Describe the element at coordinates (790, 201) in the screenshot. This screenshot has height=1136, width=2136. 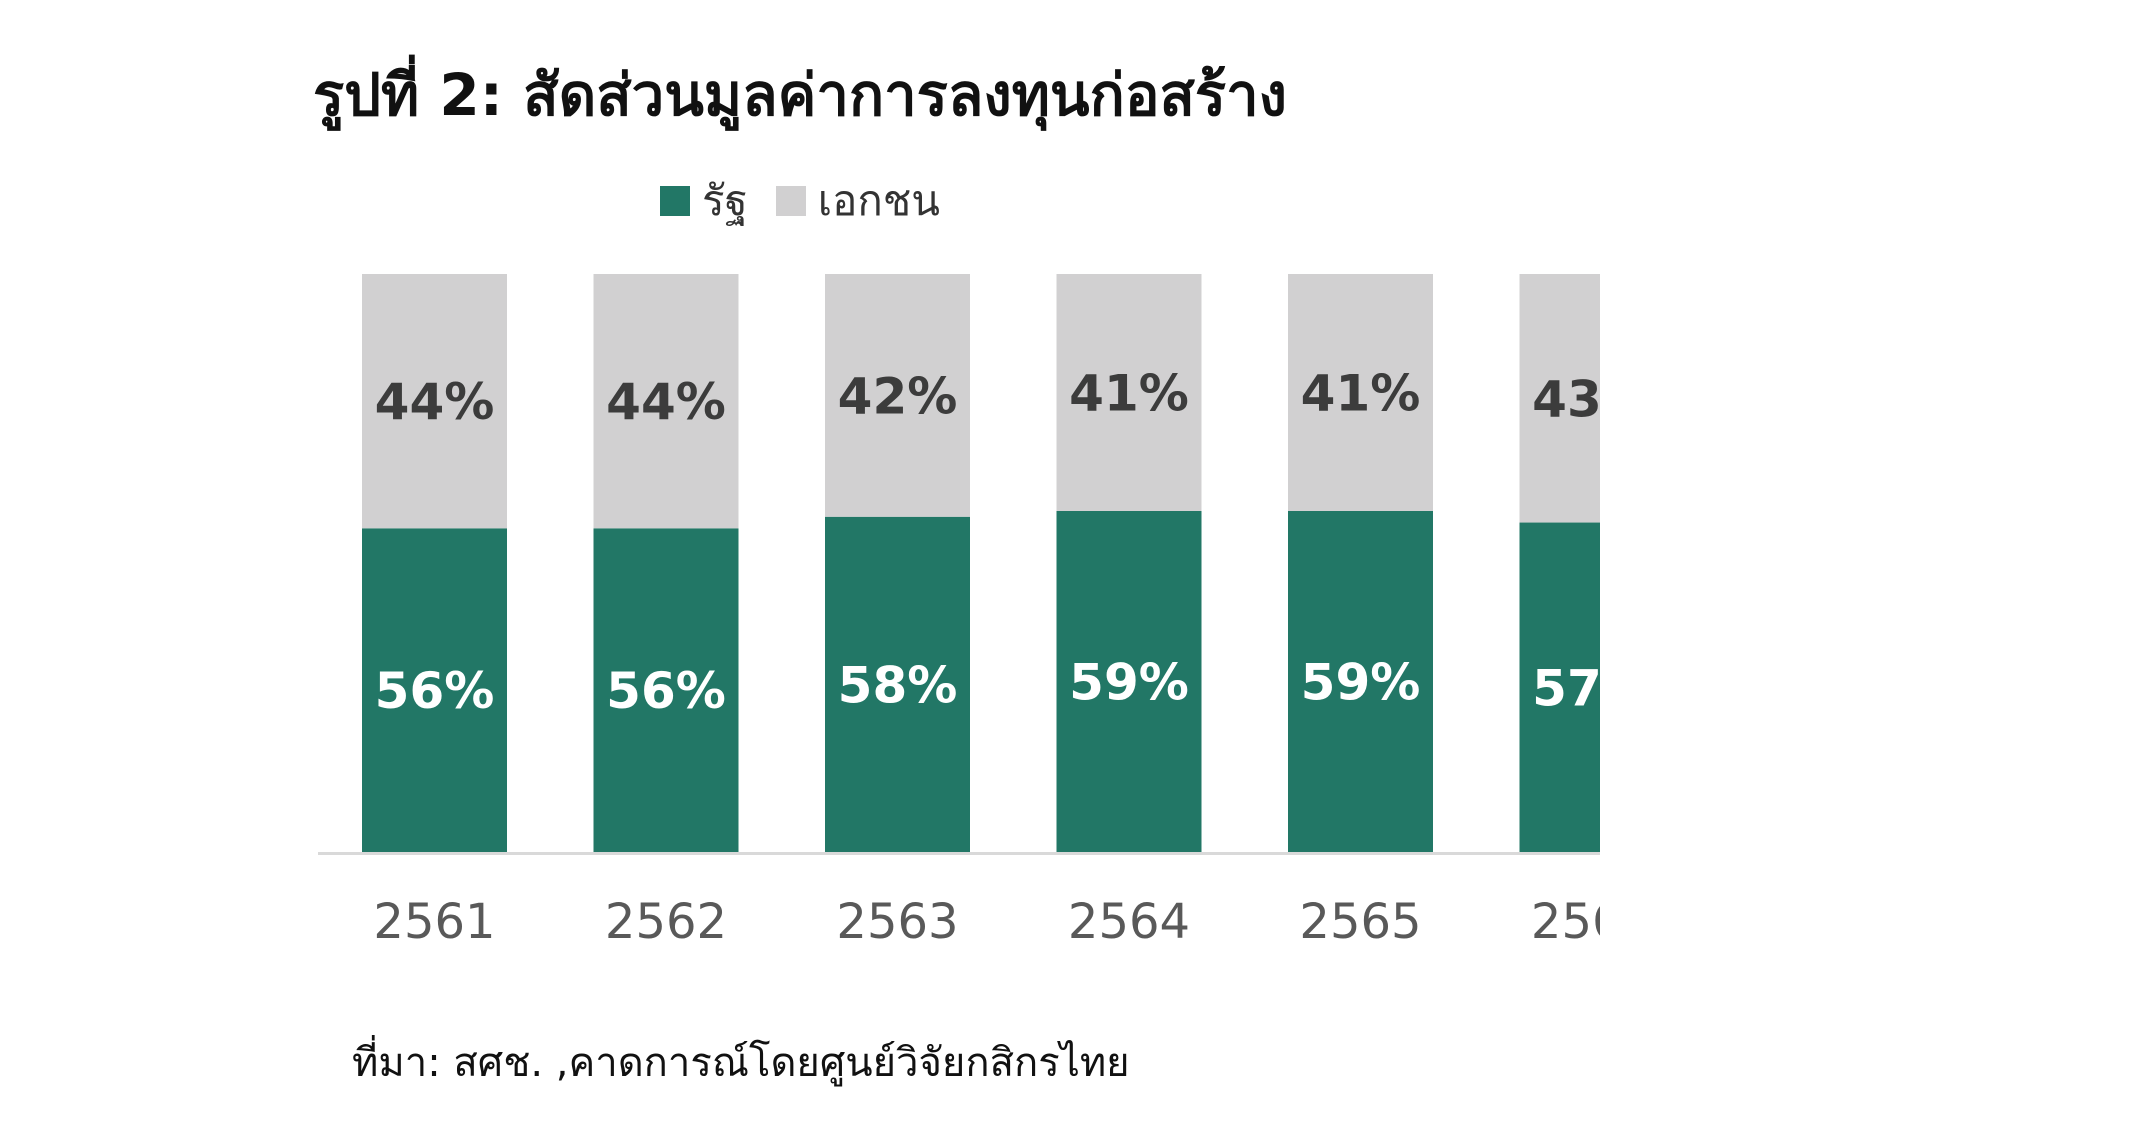
I see `legend-swatch-private` at that location.